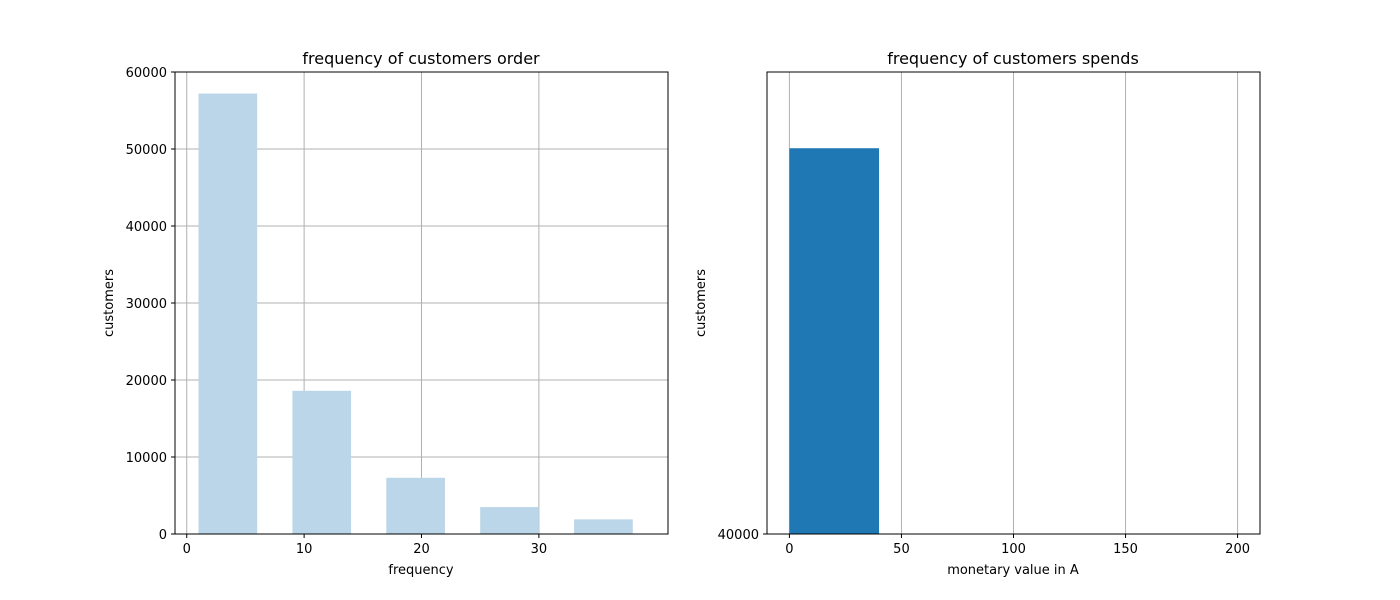 The height and width of the screenshot is (600, 1400). What do you see at coordinates (1125, 549) in the screenshot?
I see `x-tick-label: 150` at bounding box center [1125, 549].